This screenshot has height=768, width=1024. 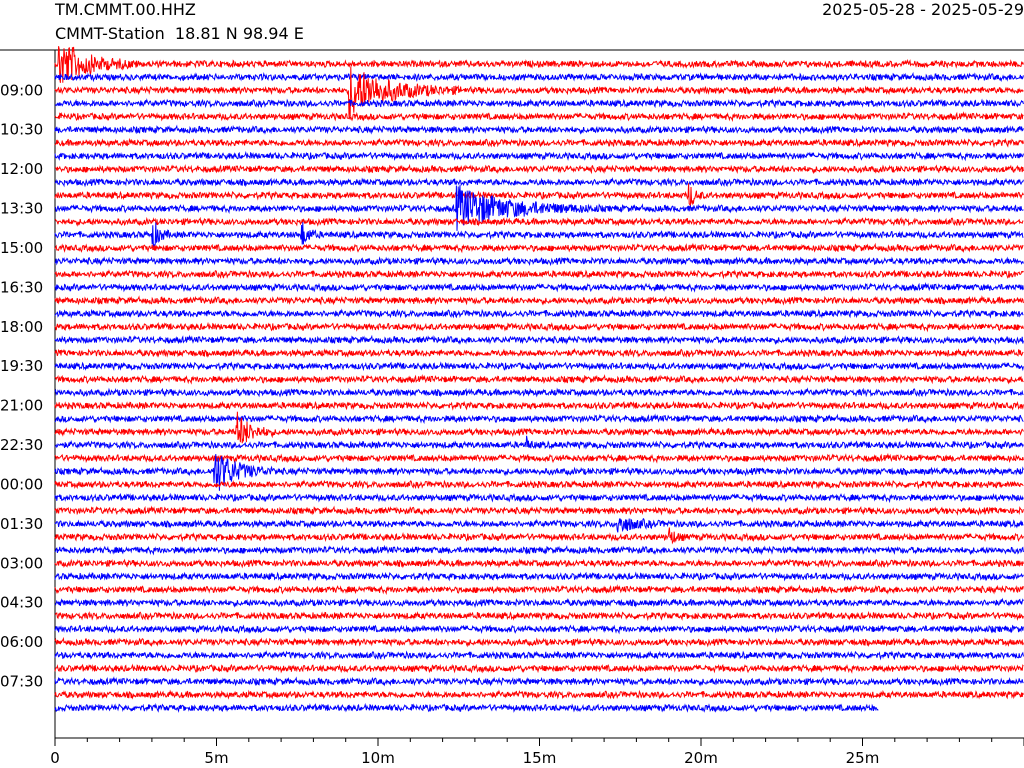 What do you see at coordinates (21, 248) in the screenshot?
I see `y-tick-label: 15:00` at bounding box center [21, 248].